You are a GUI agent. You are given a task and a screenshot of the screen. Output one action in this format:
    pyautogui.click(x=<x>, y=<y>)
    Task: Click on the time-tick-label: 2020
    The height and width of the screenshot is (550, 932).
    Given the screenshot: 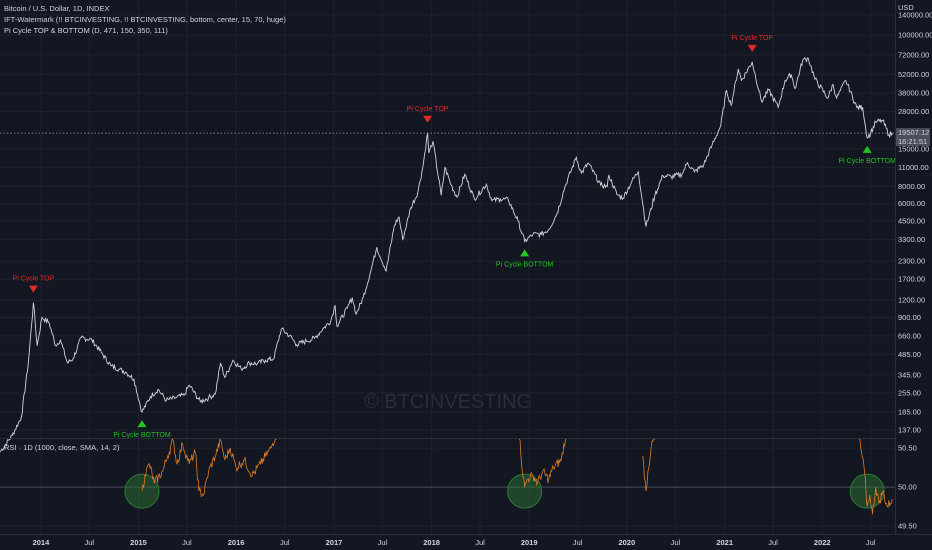 What is the action you would take?
    pyautogui.click(x=626, y=542)
    